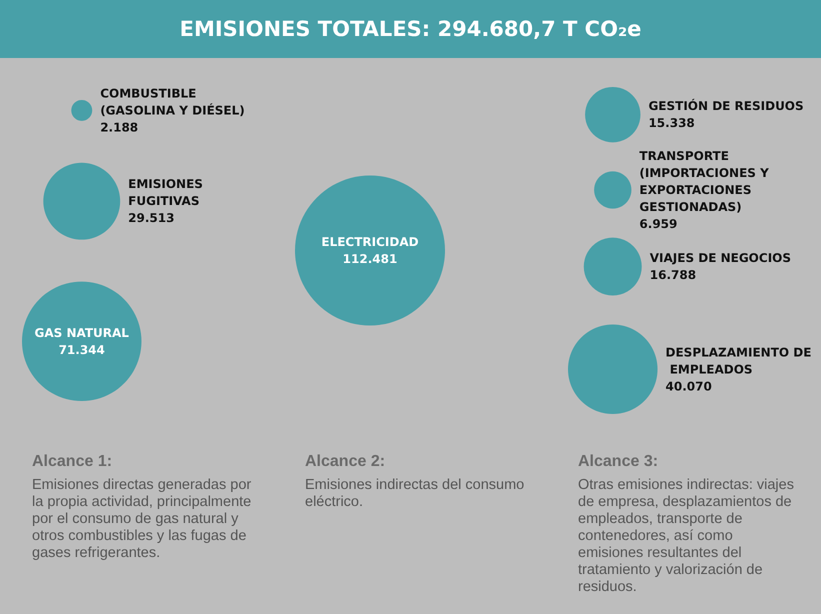 The height and width of the screenshot is (614, 821). I want to click on data-label: 15.338, so click(671, 123).